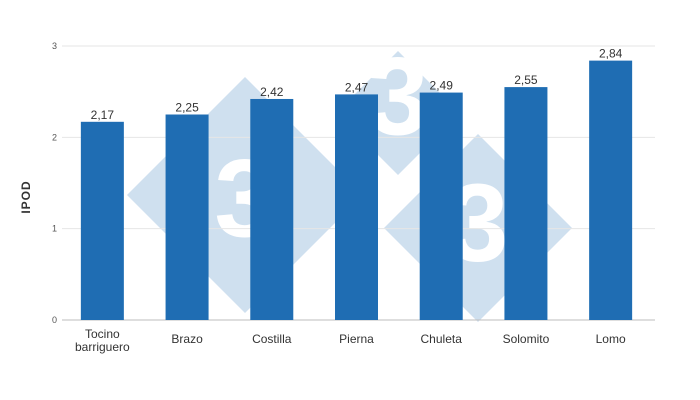 This screenshot has width=700, height=400. Describe the element at coordinates (54, 46) in the screenshot. I see `y-tick-label: 3` at that location.